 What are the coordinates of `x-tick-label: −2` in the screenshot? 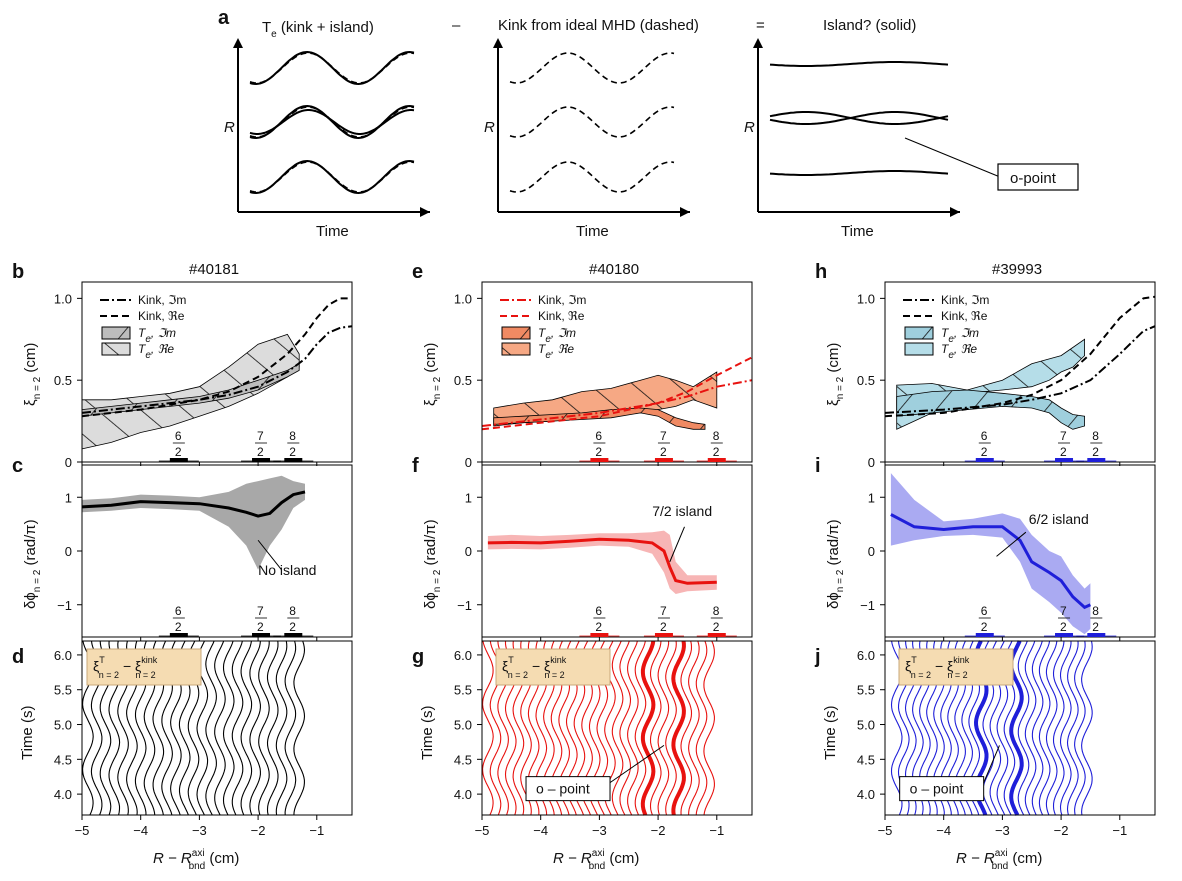 It's located at (1061, 830).